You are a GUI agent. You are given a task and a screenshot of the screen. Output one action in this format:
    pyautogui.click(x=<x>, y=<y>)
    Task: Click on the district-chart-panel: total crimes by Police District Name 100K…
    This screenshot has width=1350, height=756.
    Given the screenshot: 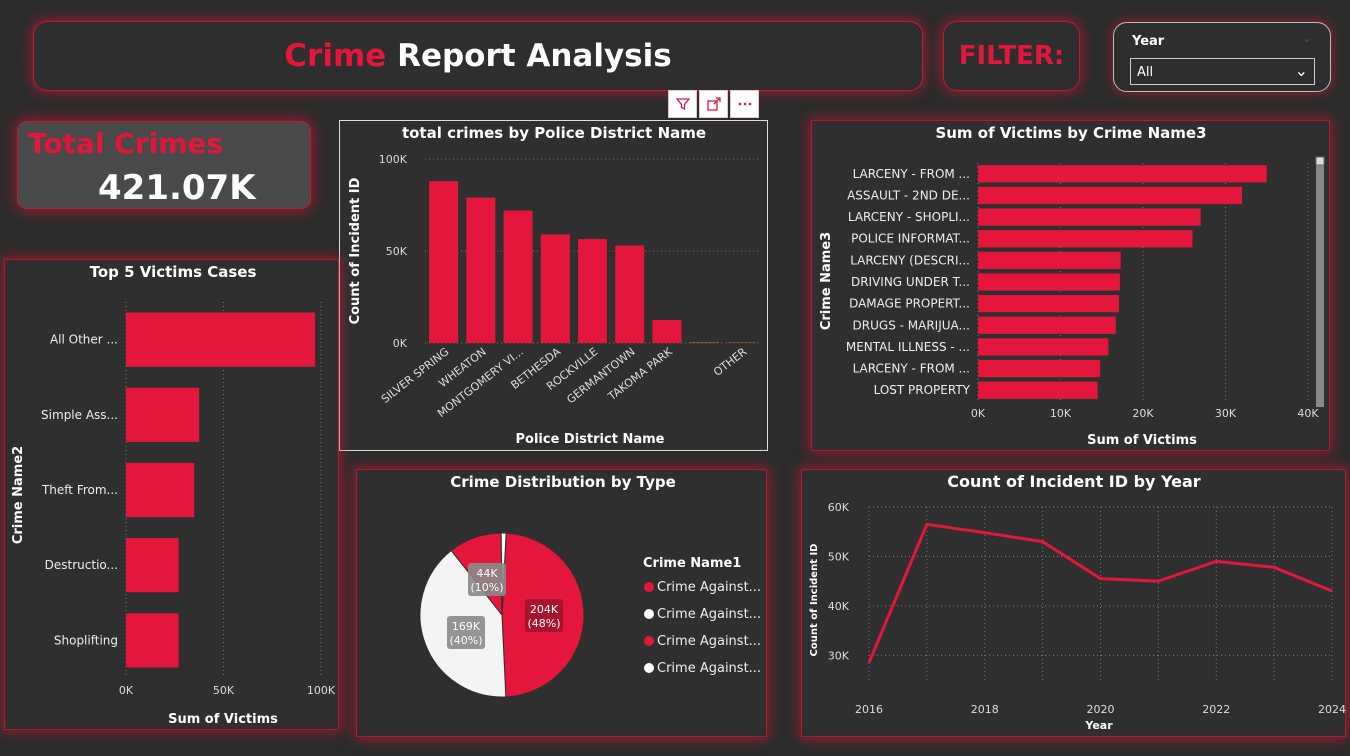 What is the action you would take?
    pyautogui.click(x=553, y=285)
    